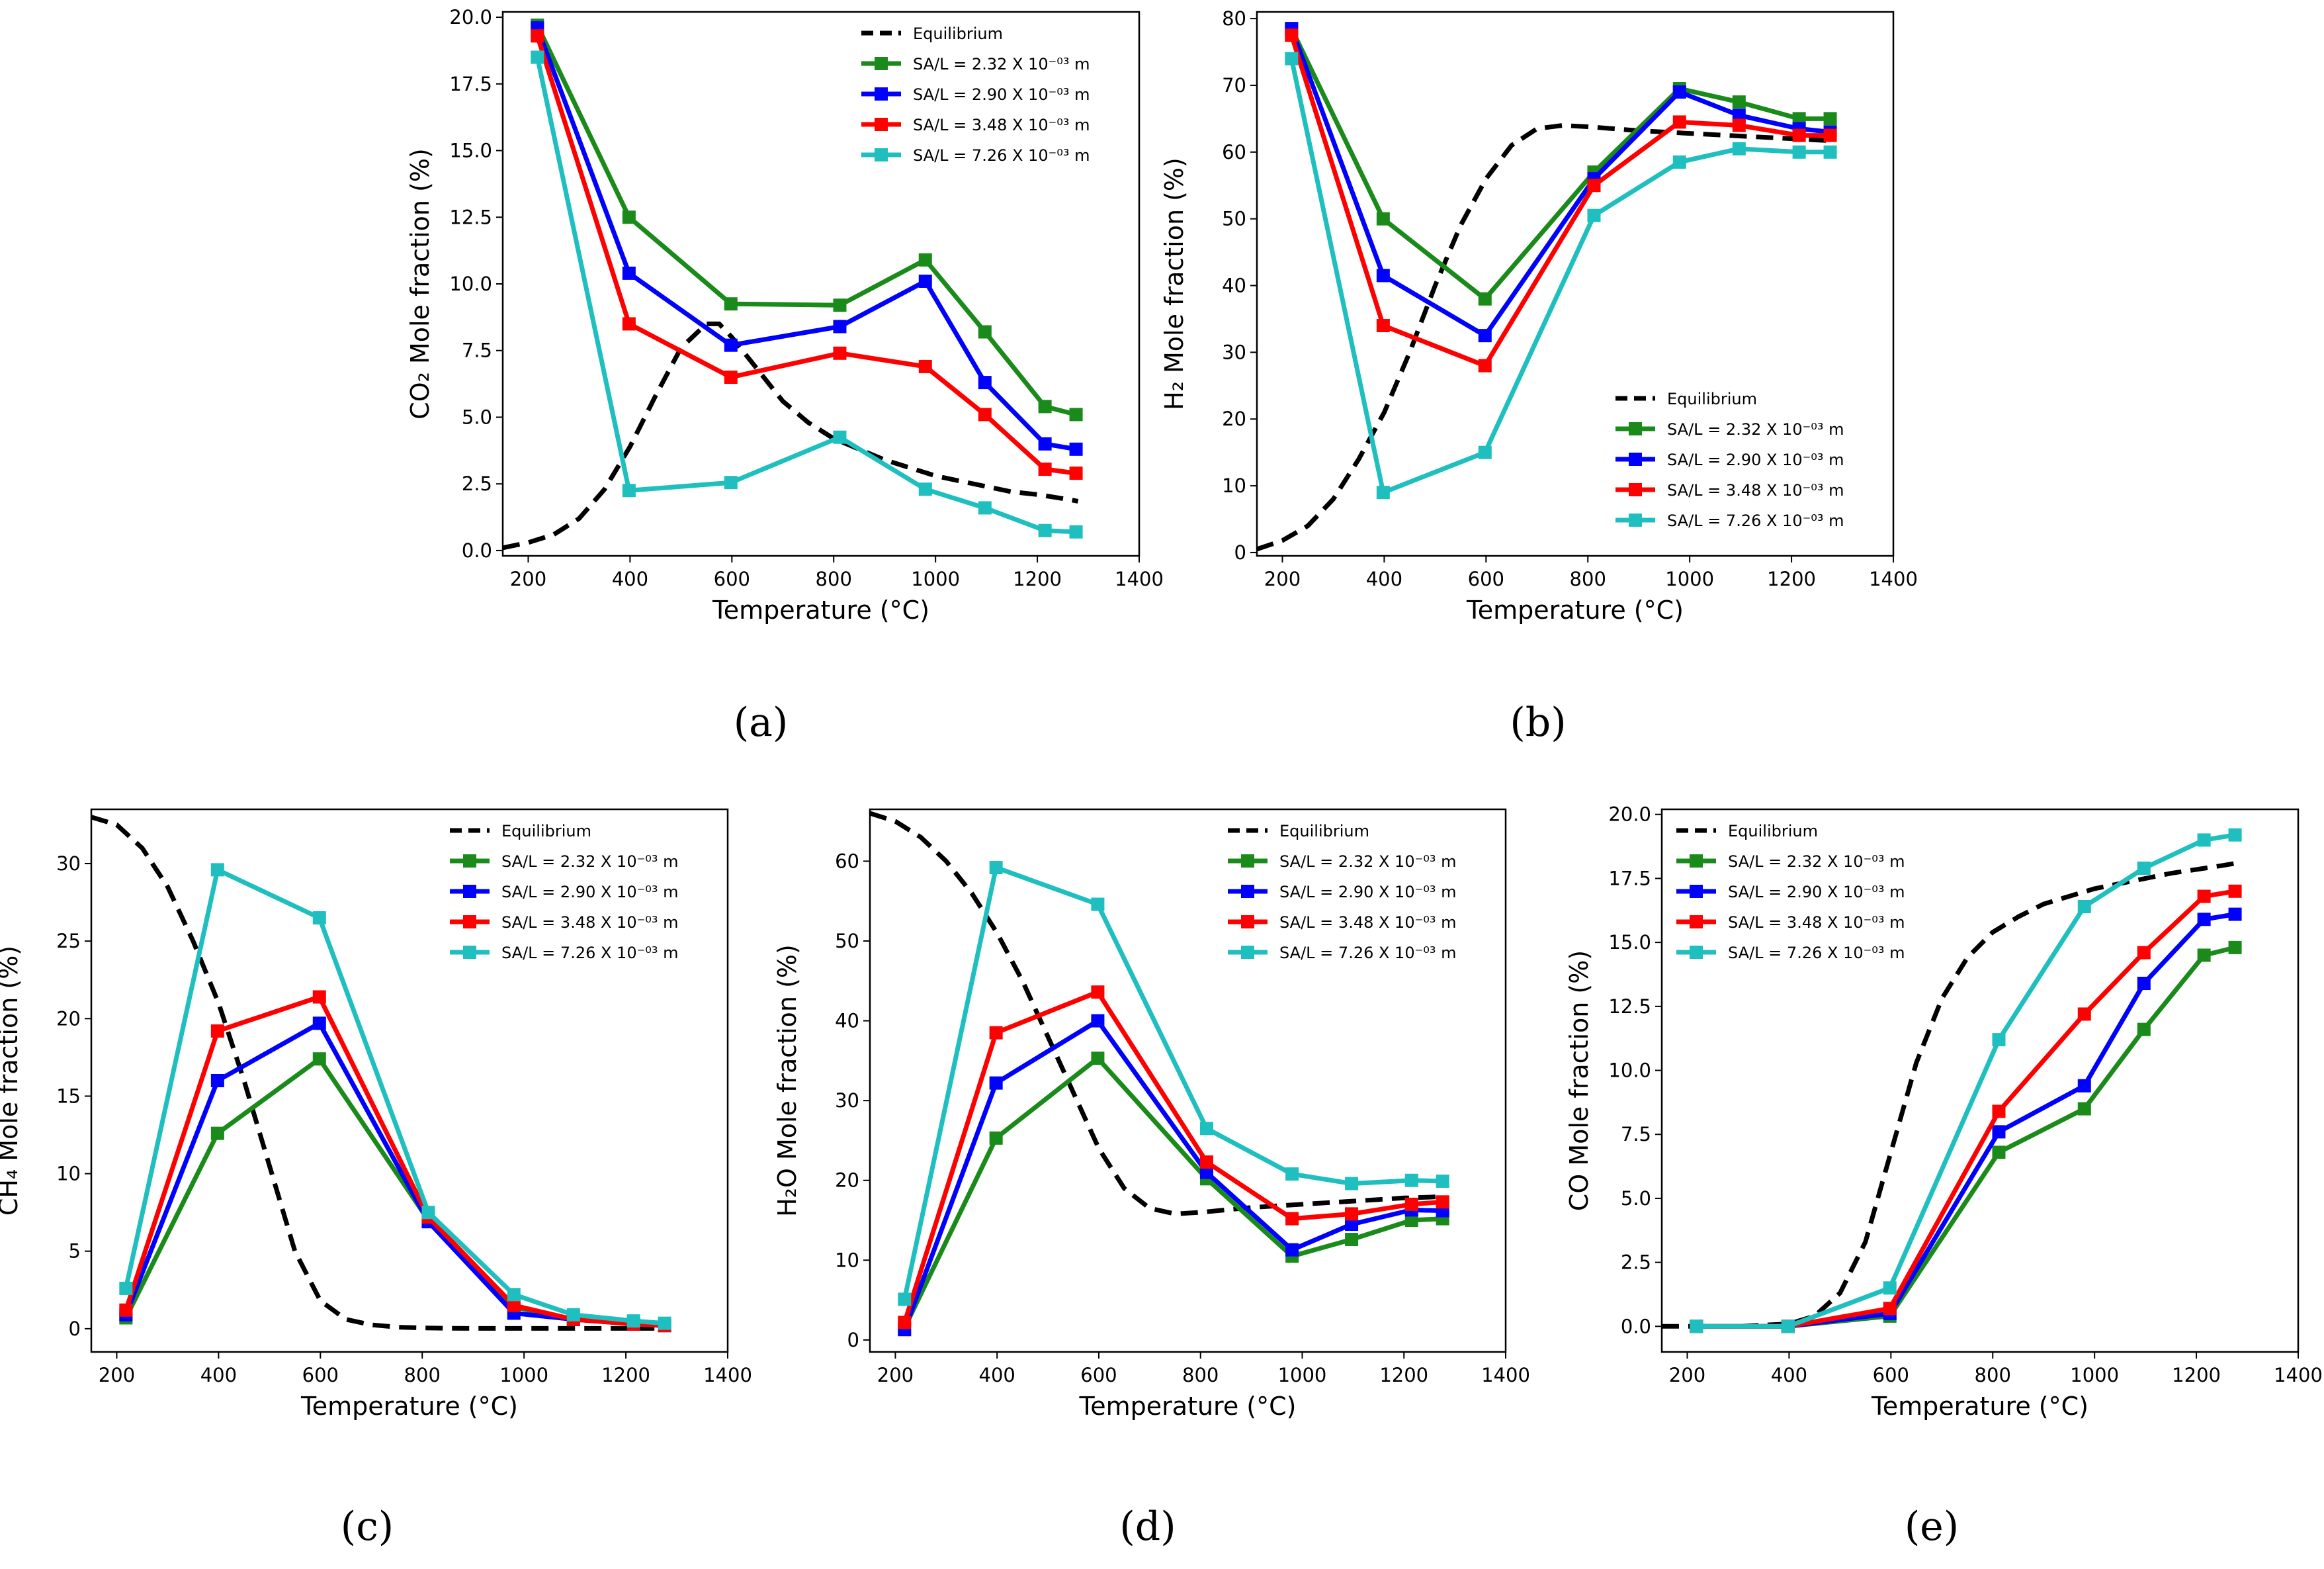 This screenshot has height=1569, width=2324. I want to click on subfigure-label: (e), so click(1932, 1526).